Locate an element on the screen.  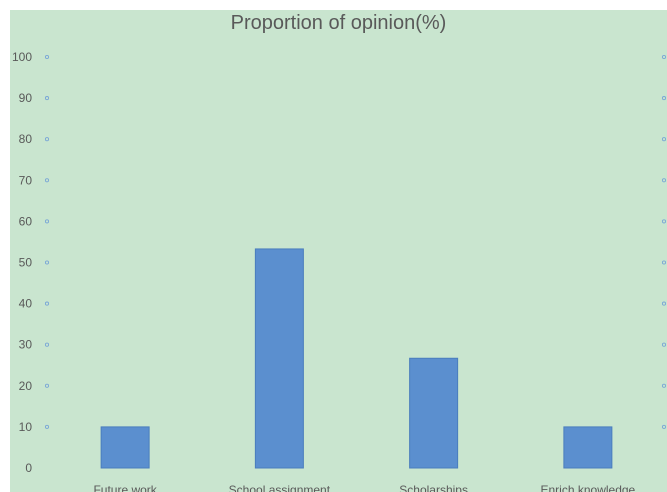
y-tick-label: 90 is located at coordinates (26, 98).